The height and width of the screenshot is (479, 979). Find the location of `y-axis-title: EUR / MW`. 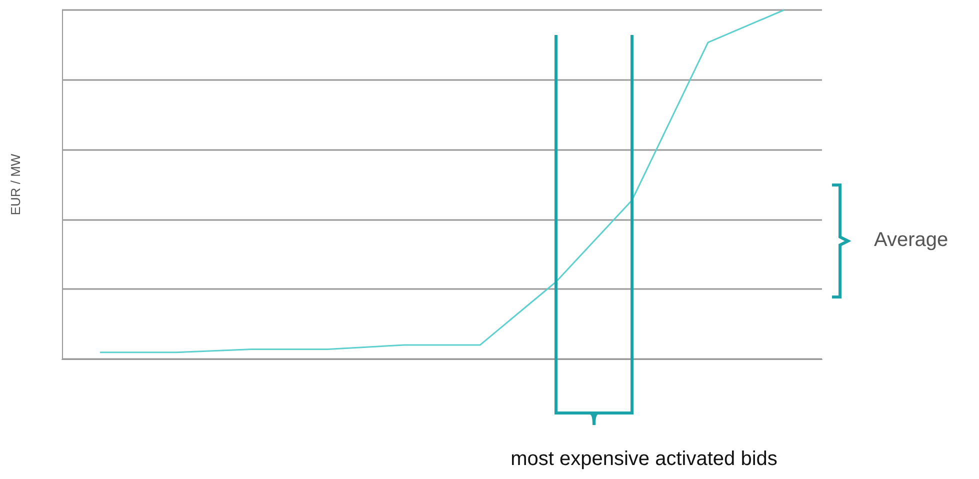

y-axis-title: EUR / MW is located at coordinates (15, 184).